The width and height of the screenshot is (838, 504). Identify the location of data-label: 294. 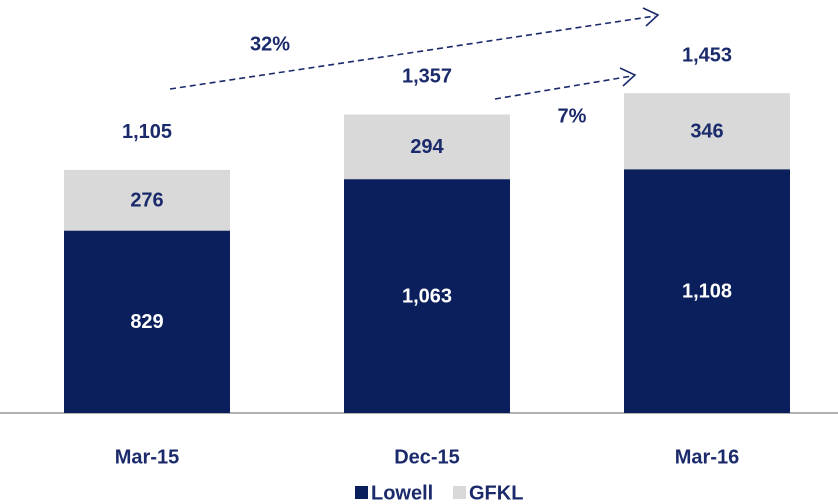
(427, 147).